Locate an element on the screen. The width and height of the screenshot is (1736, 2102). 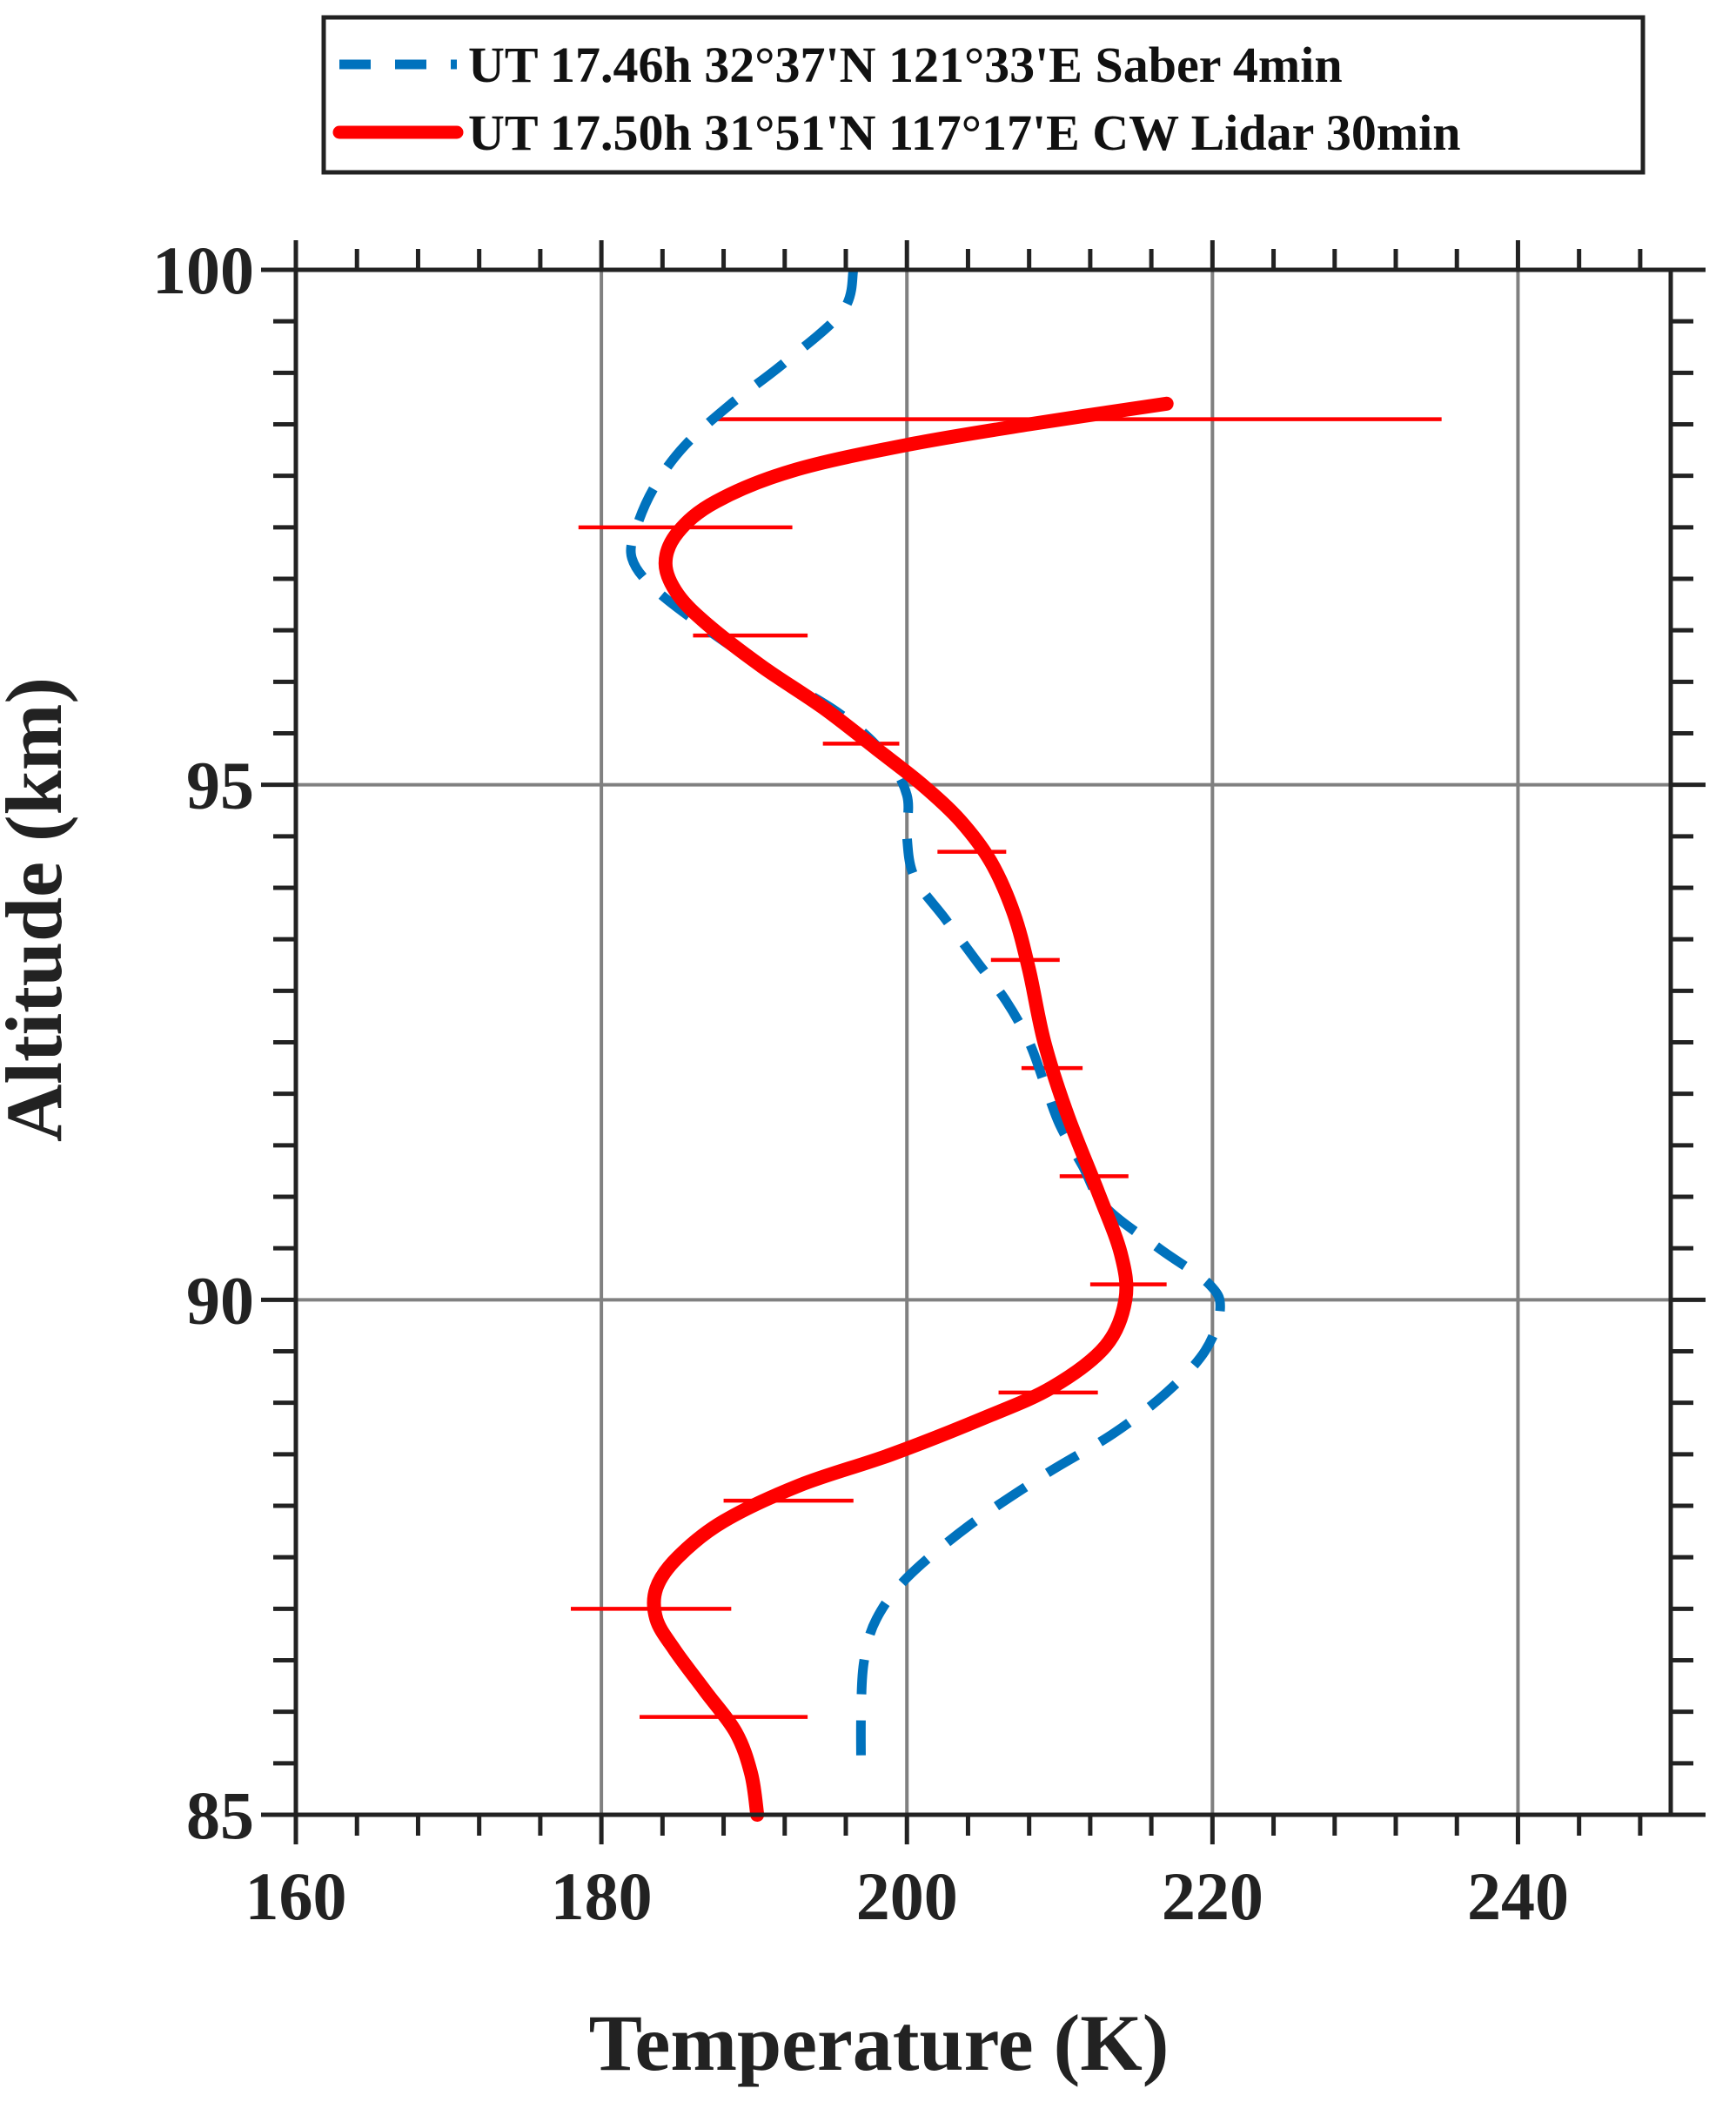
y-tick-label: 95 is located at coordinates (220, 785).